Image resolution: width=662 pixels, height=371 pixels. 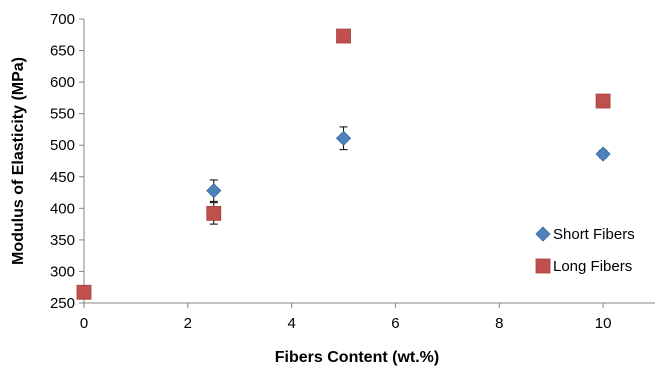 I want to click on y-tick-label: 450, so click(x=62, y=177).